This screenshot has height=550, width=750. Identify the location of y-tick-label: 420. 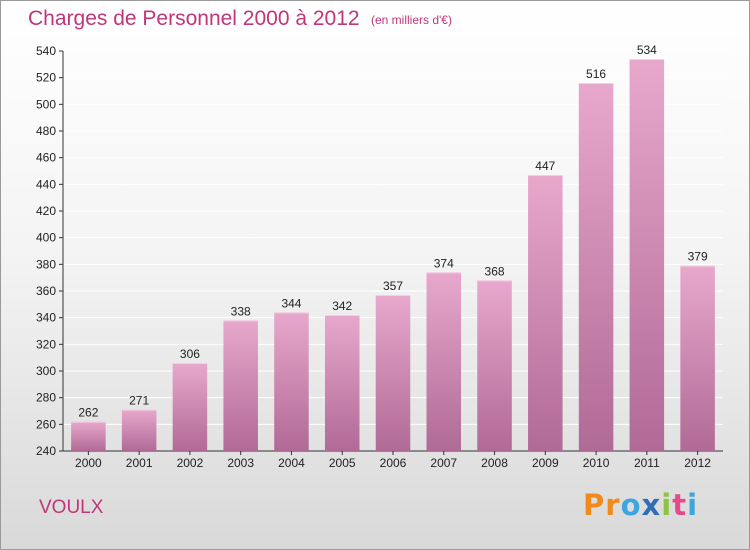
(46, 211).